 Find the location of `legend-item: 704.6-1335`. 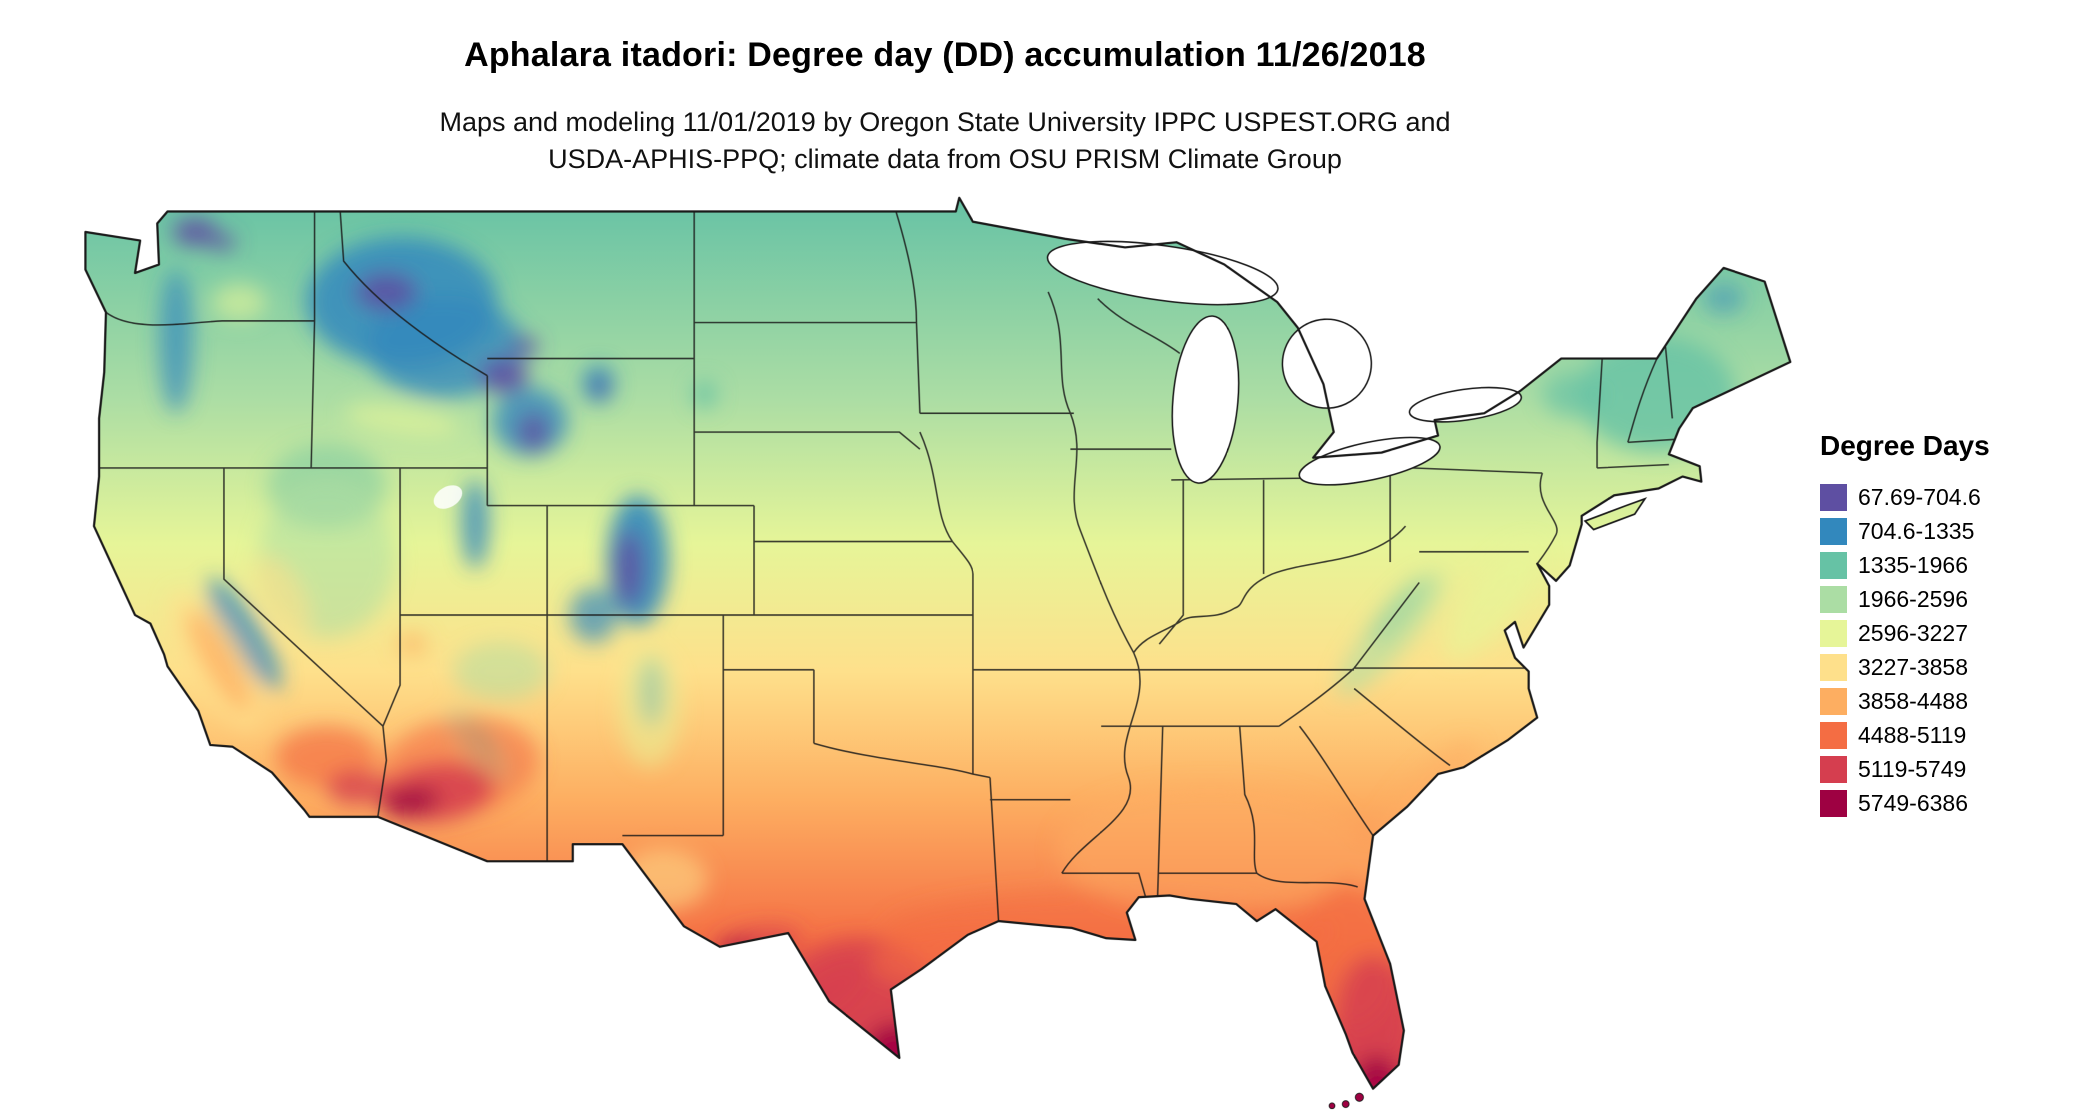

legend-item: 704.6-1335 is located at coordinates (1955, 531).